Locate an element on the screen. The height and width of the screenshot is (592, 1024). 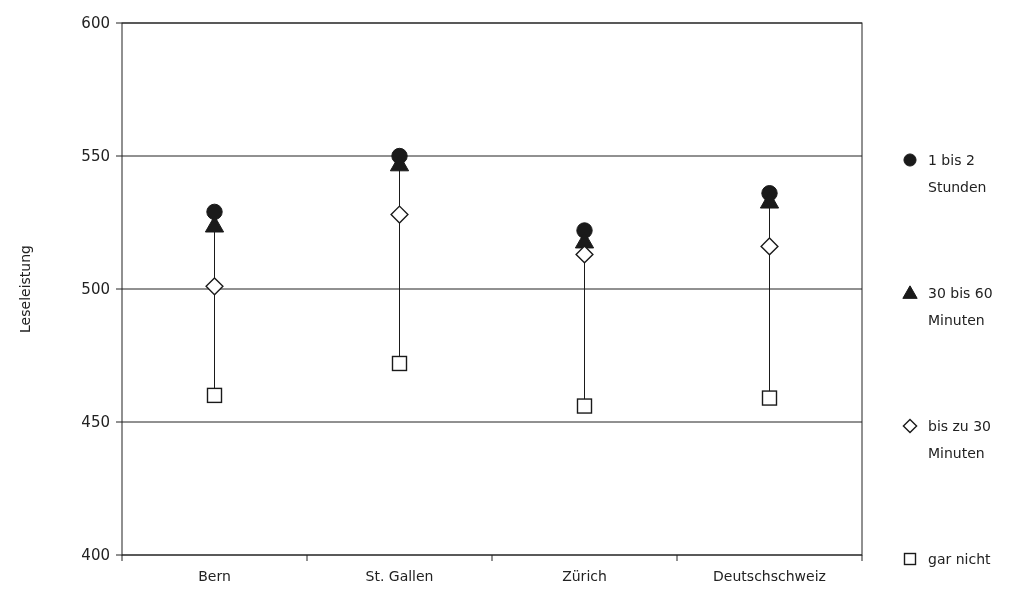
x-tick-label: Bern is located at coordinates (214, 576).